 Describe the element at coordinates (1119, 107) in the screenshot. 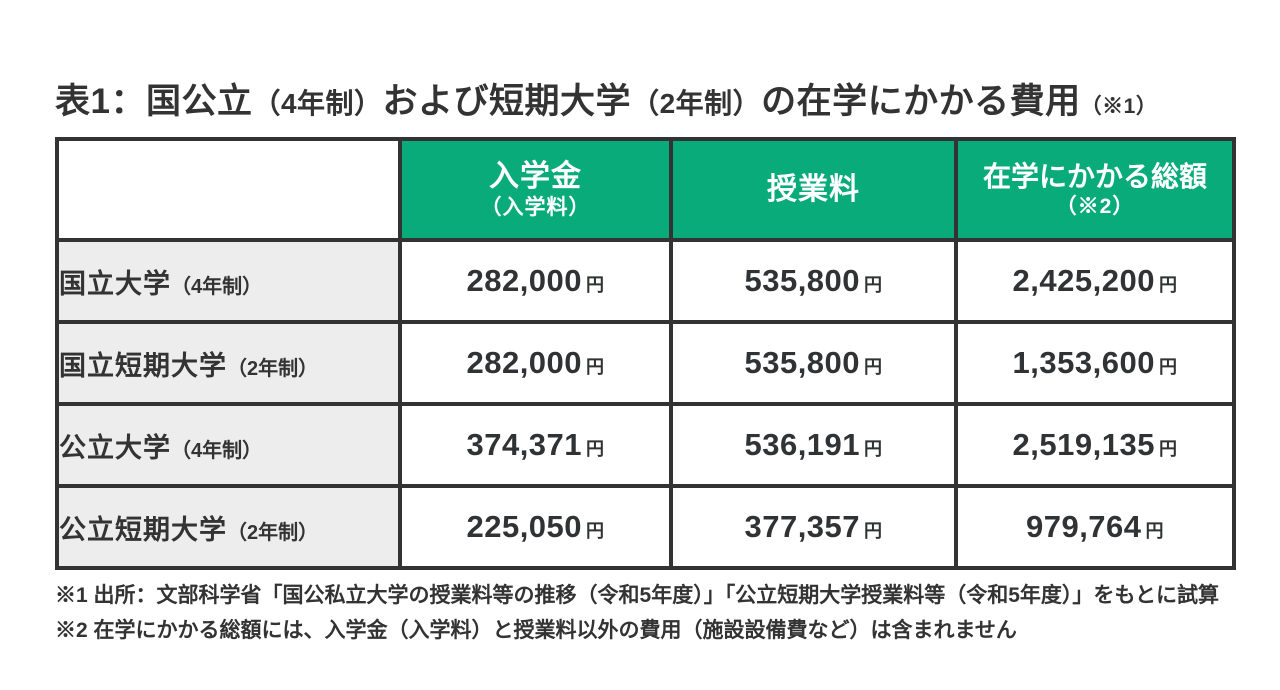

I see `title-note-ref: （※1）` at that location.